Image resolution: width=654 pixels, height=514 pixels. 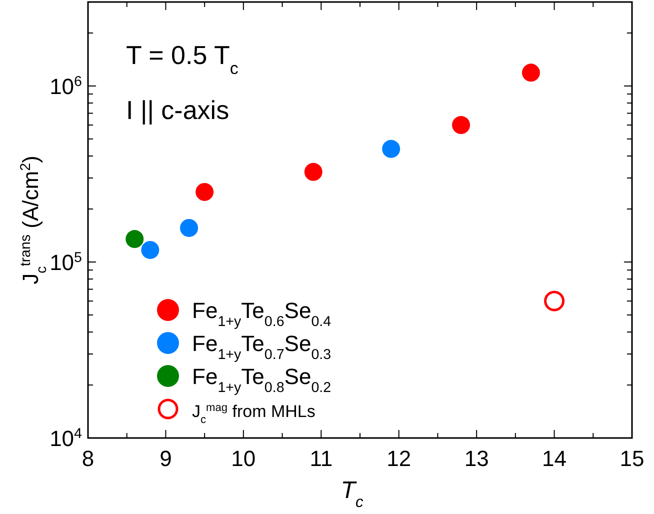 What do you see at coordinates (66, 86) in the screenshot?
I see `y-tick-label: 10$^{6}$` at bounding box center [66, 86].